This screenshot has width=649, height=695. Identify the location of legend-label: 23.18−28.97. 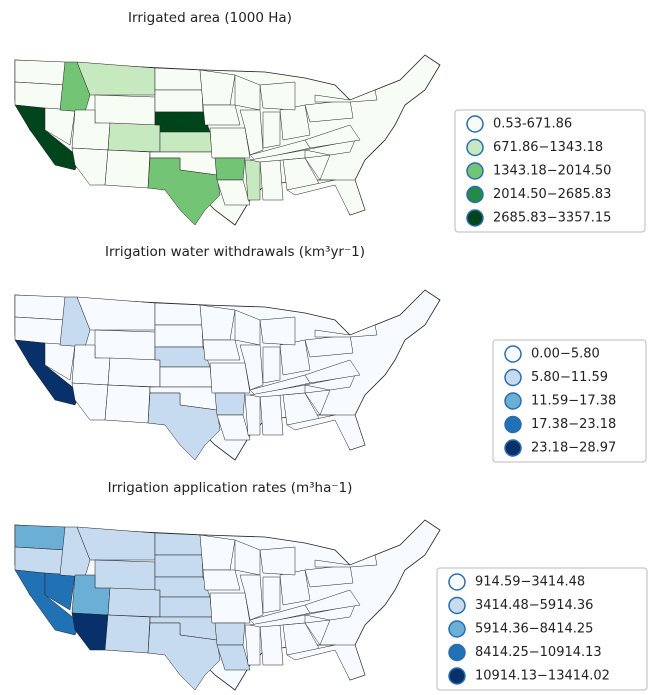
(573, 448).